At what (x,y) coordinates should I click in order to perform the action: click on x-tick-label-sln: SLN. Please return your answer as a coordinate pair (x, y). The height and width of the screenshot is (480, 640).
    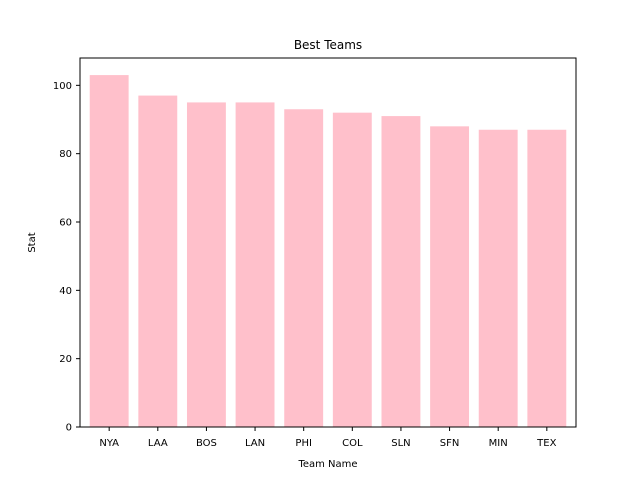
    Looking at the image, I should click on (400, 443).